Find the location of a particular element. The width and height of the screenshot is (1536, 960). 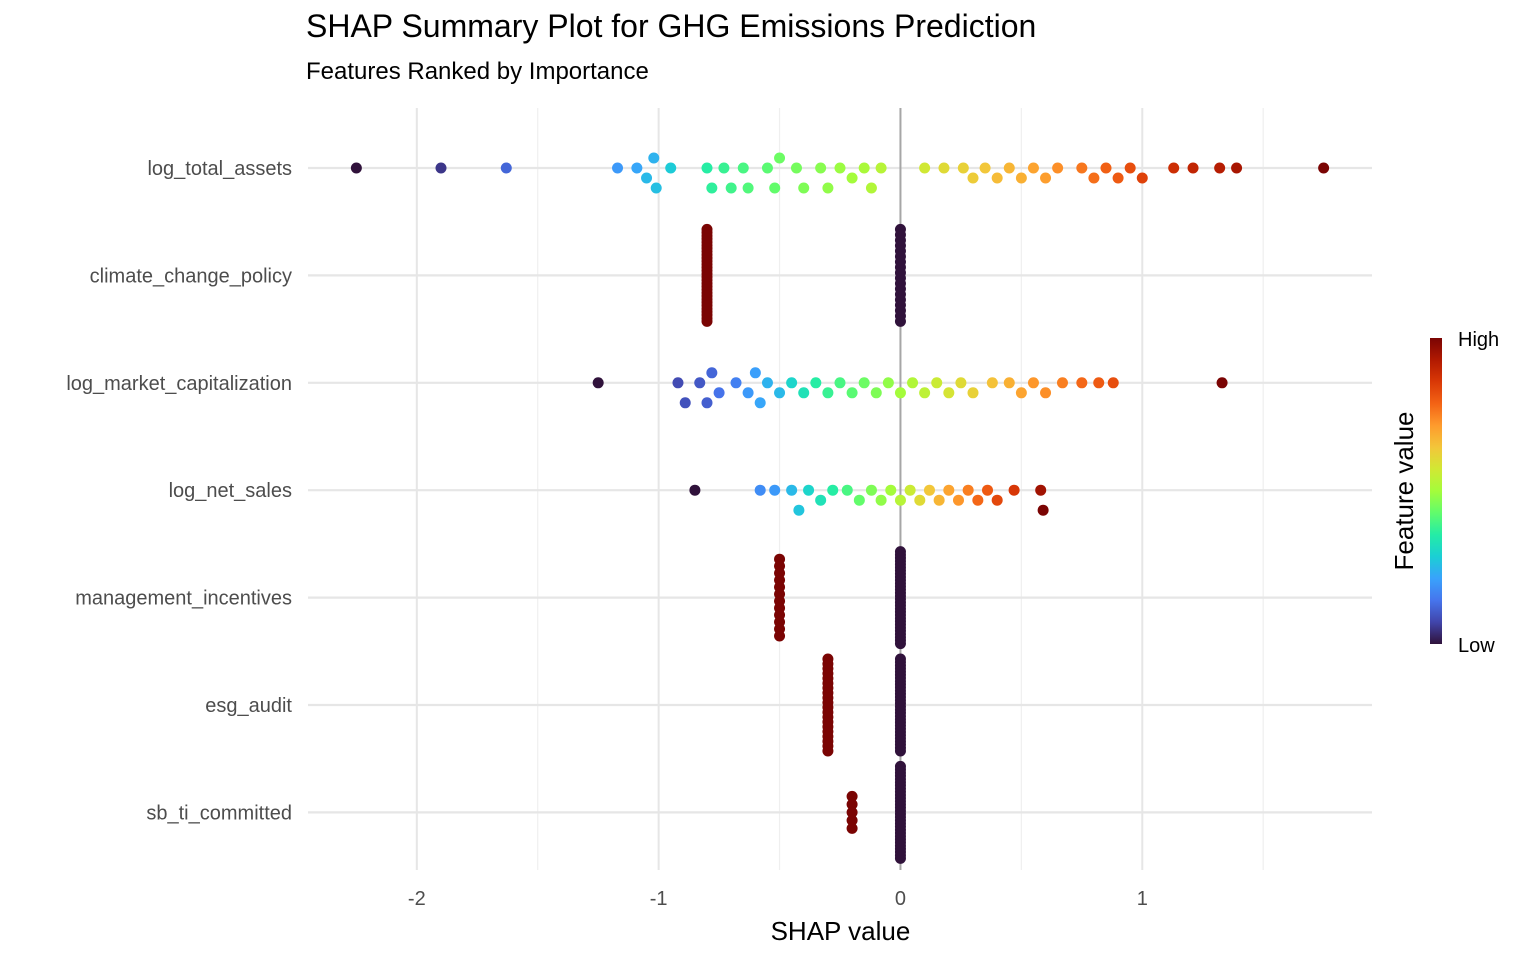

x-axis-title: SHAP value is located at coordinates (841, 931).